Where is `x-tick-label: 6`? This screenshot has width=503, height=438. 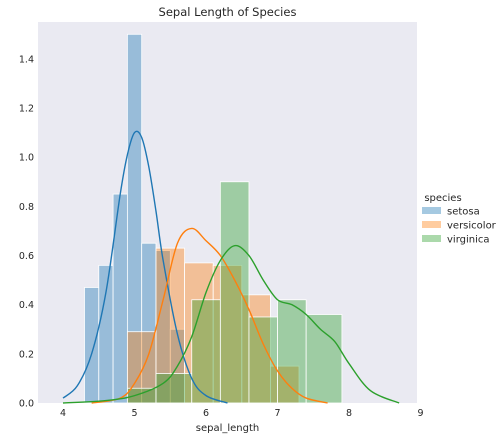
x-tick-label: 6 is located at coordinates (206, 413).